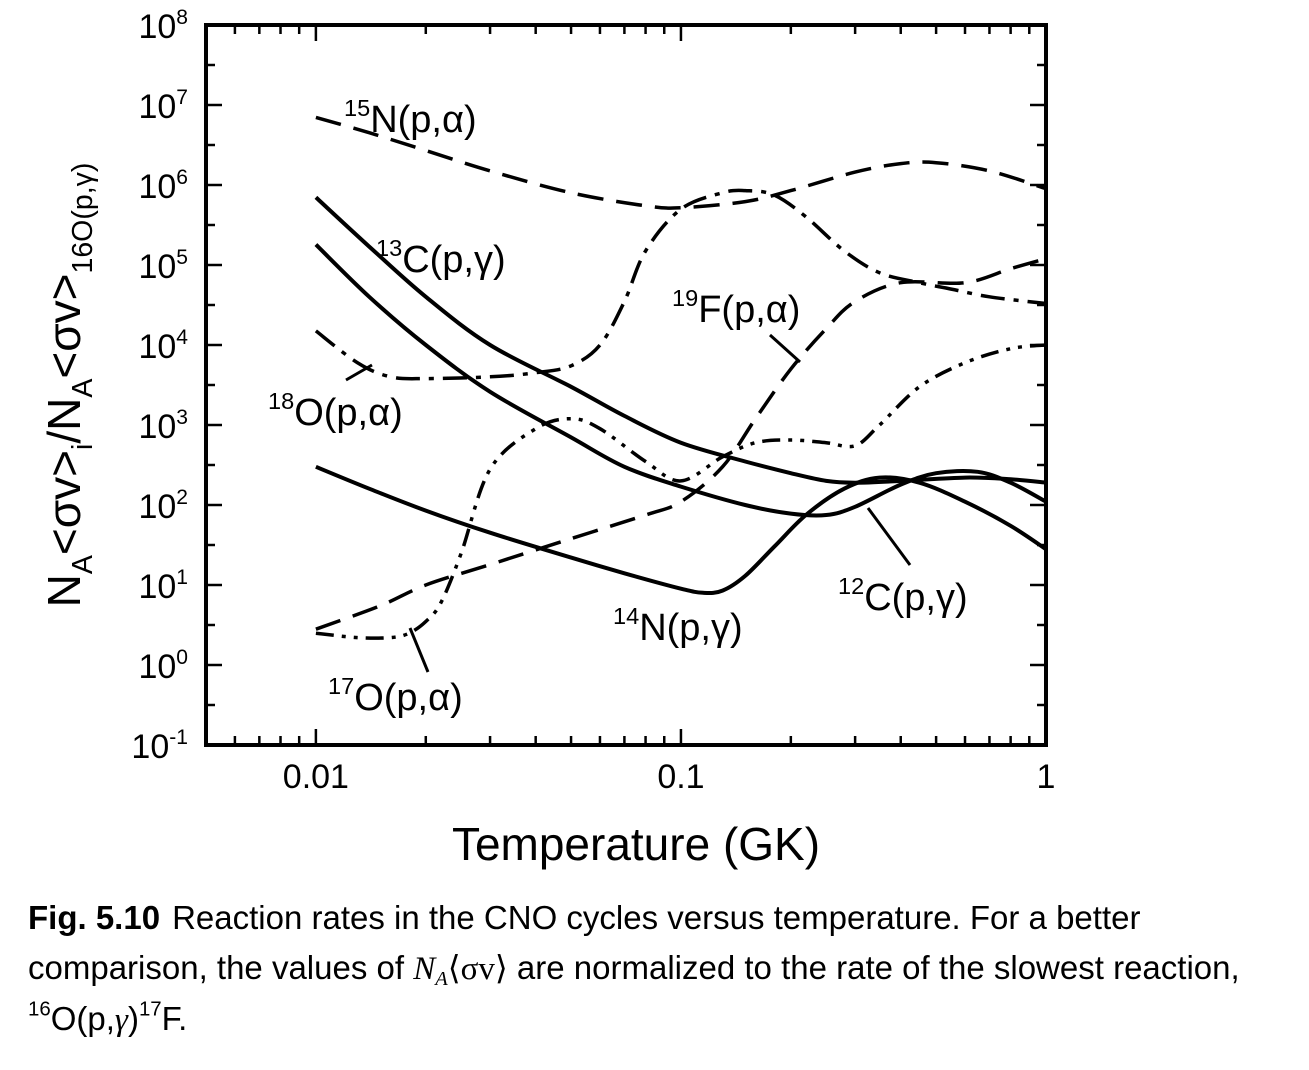 This screenshot has height=1070, width=1309. I want to click on figure-number: Fig. 5.10, so click(94, 917).